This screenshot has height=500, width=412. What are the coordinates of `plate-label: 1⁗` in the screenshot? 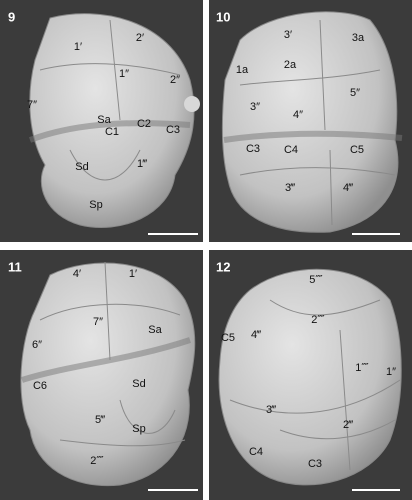 It's located at (362, 368).